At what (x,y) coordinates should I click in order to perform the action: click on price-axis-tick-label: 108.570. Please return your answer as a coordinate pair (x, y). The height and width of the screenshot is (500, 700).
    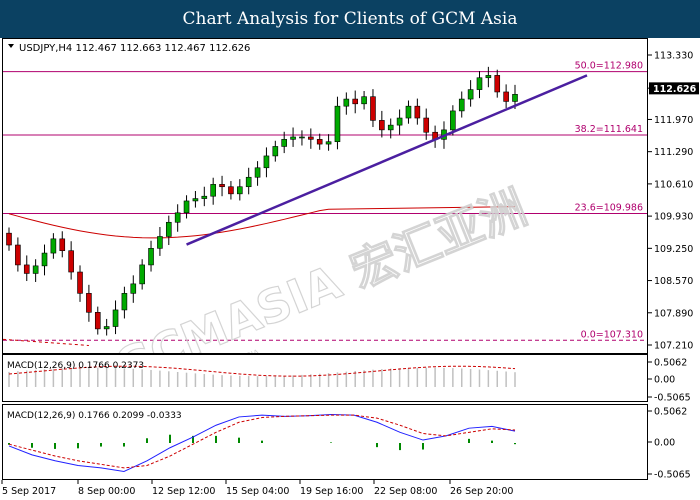
    Looking at the image, I should click on (673, 281).